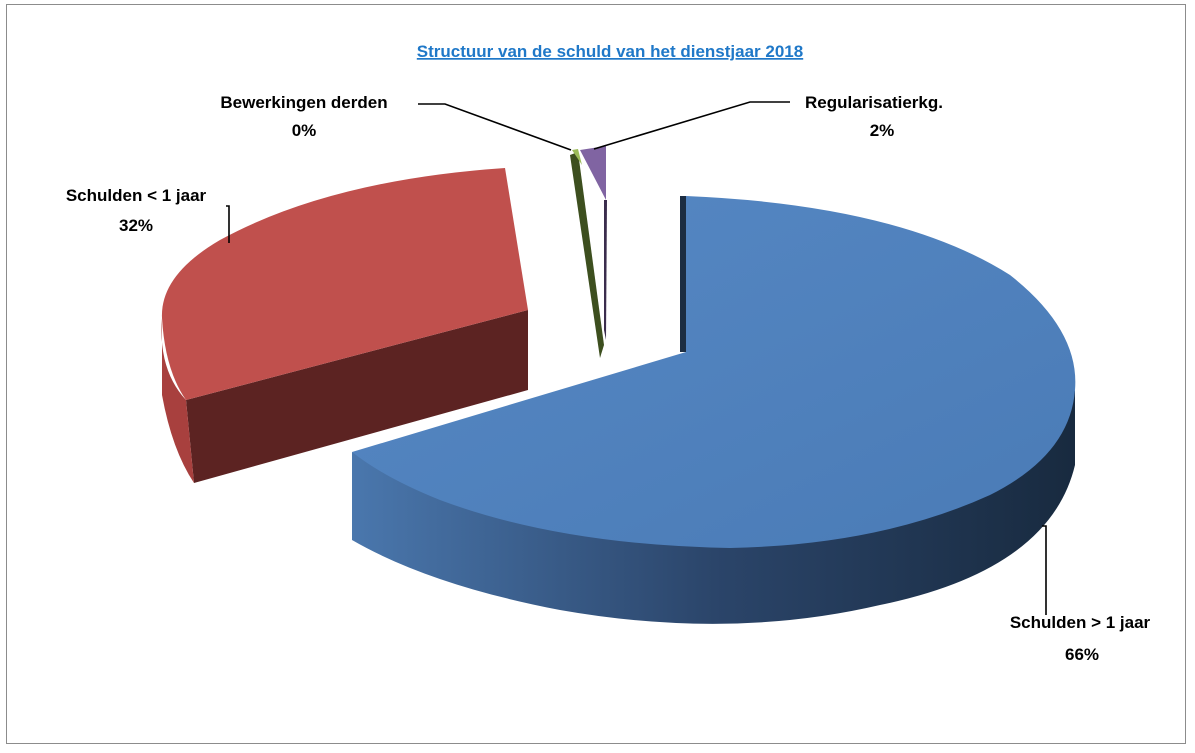 The width and height of the screenshot is (1195, 753). What do you see at coordinates (593, 173) in the screenshot?
I see `slice-top-regularisatierkg` at bounding box center [593, 173].